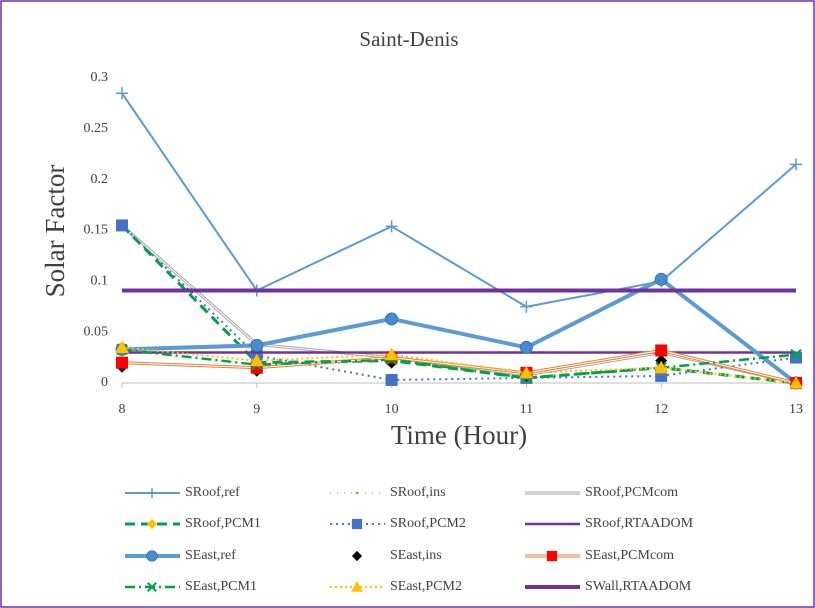 Image resolution: width=815 pixels, height=608 pixels. I want to click on legend-item: SEast,ins, so click(396, 555).